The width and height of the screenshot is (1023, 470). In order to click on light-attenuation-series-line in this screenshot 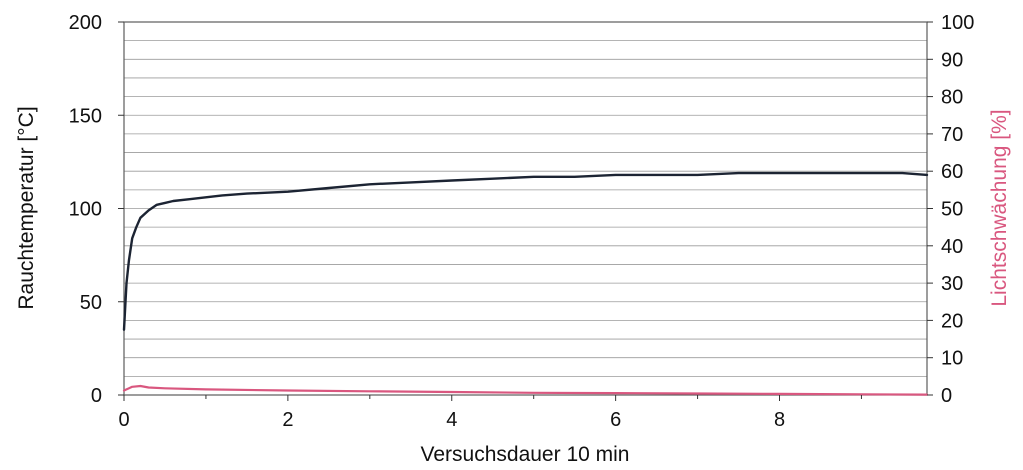, I will do `click(525, 390)`.